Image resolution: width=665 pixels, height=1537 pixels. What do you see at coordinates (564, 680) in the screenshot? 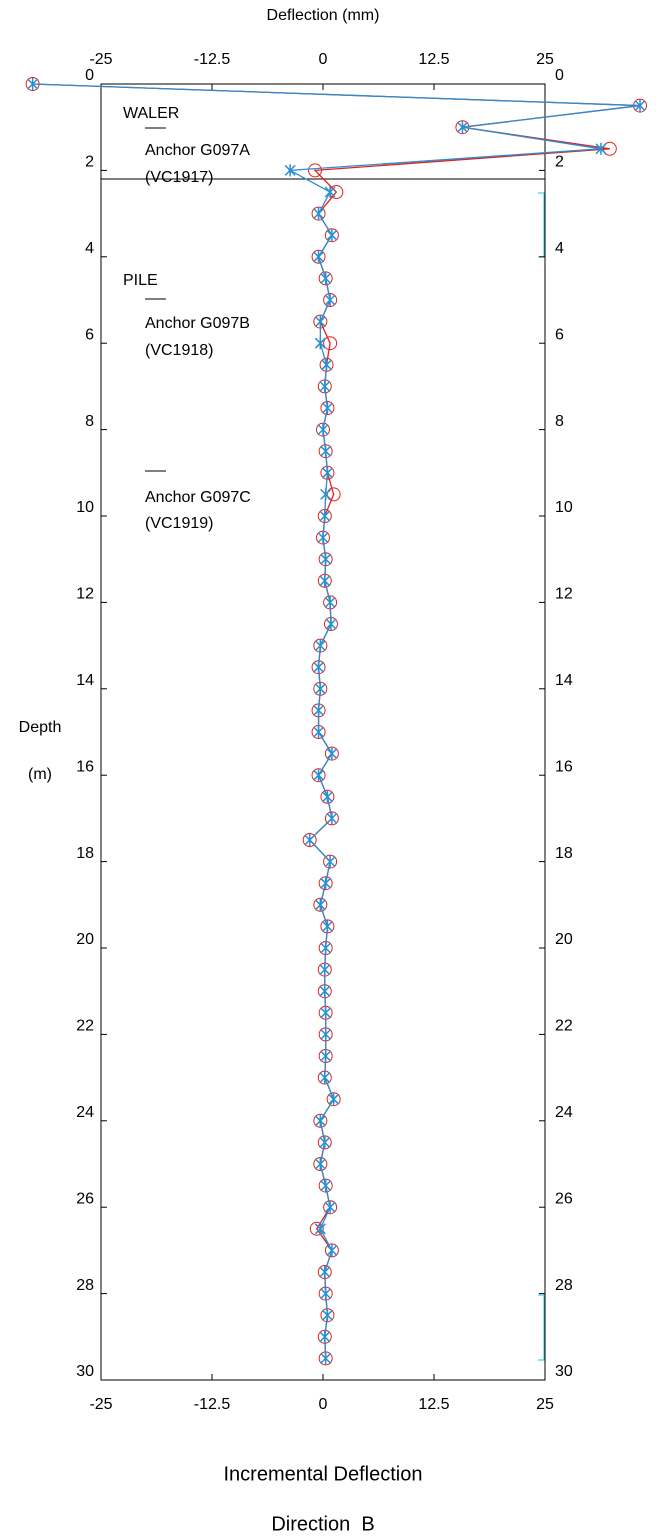
I see `y-tick-label-right: 14` at bounding box center [564, 680].